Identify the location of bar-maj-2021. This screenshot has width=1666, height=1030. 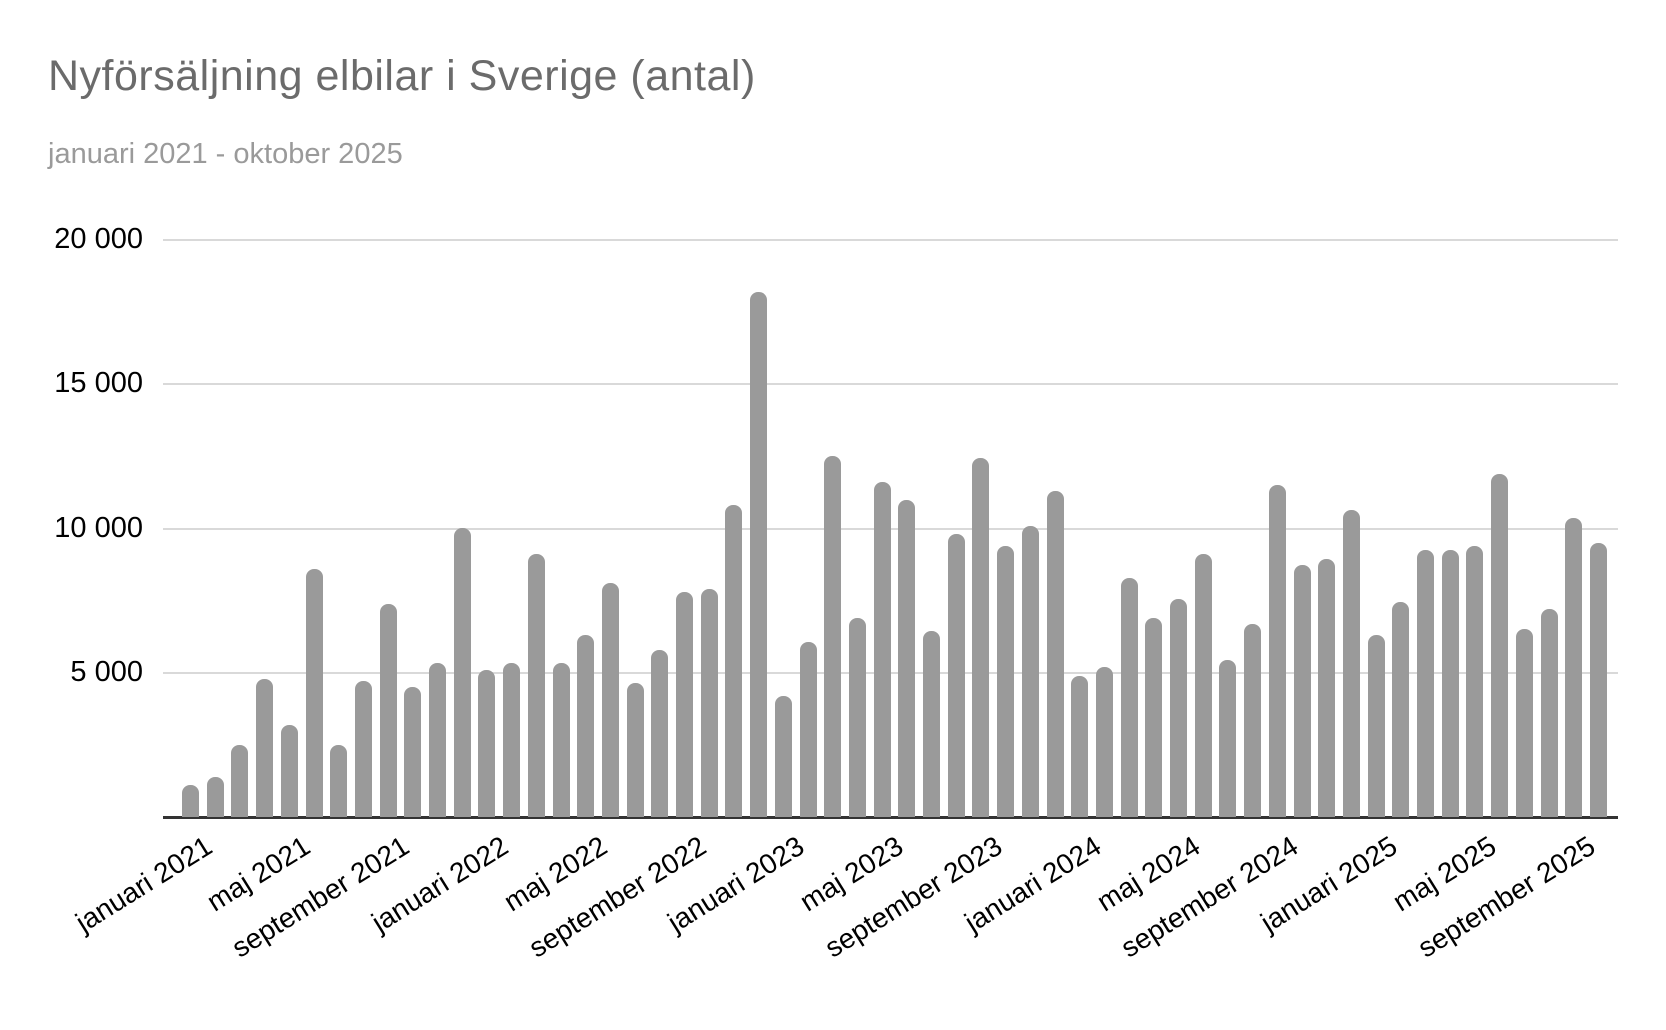
(289, 771).